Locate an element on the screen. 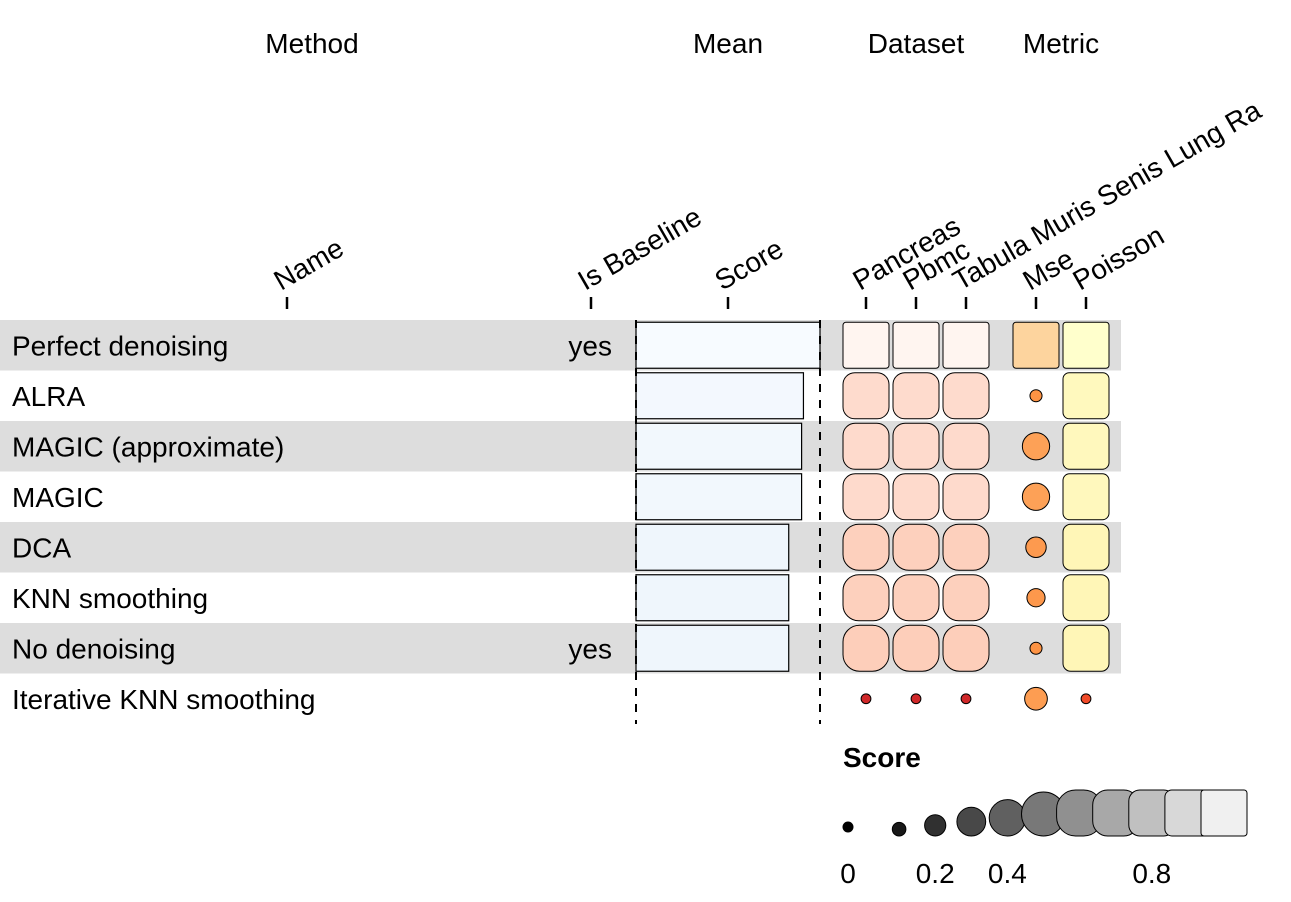 Image resolution: width=1291 pixels, height=902 pixels. group-title-metric: Metric is located at coordinates (1061, 43).